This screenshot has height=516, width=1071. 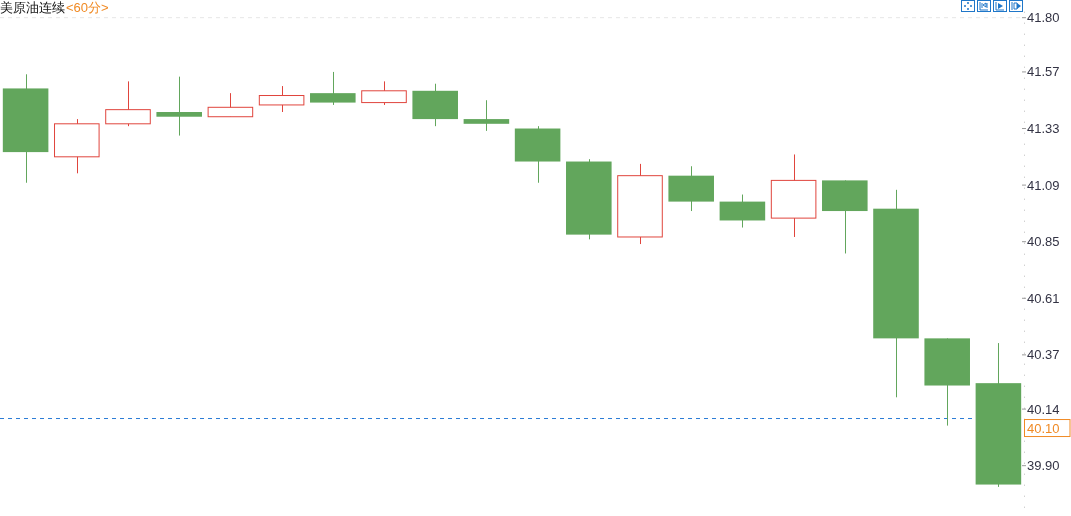 What do you see at coordinates (1043, 428) in the screenshot?
I see `ref-line-label: 40.10` at bounding box center [1043, 428].